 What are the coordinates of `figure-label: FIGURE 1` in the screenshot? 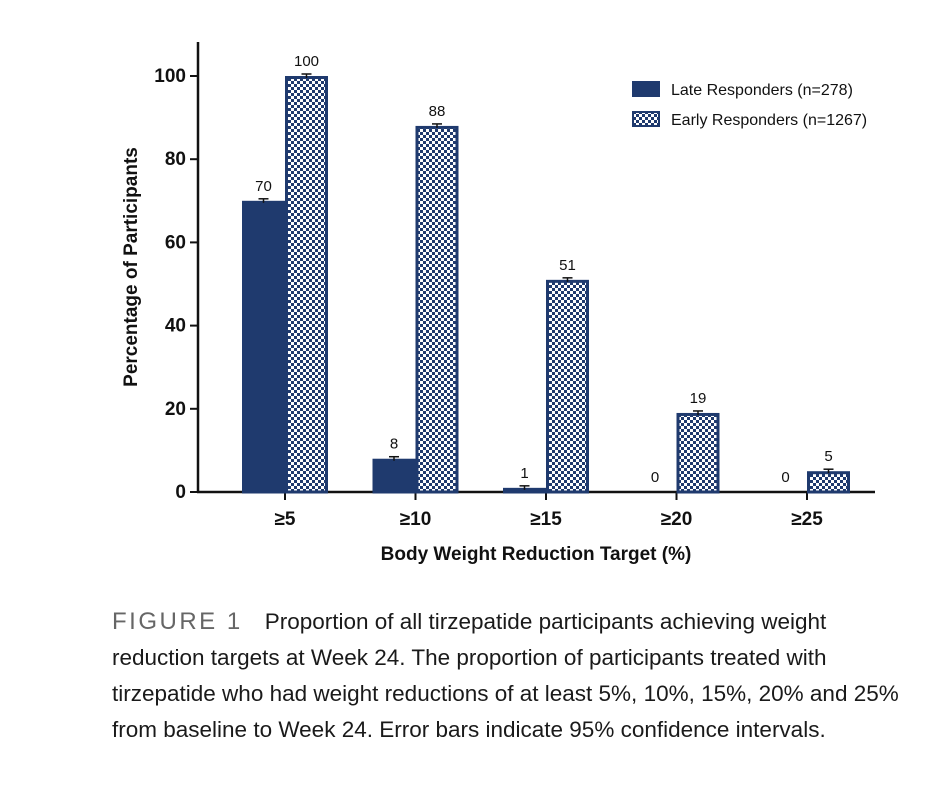 It's located at (177, 621).